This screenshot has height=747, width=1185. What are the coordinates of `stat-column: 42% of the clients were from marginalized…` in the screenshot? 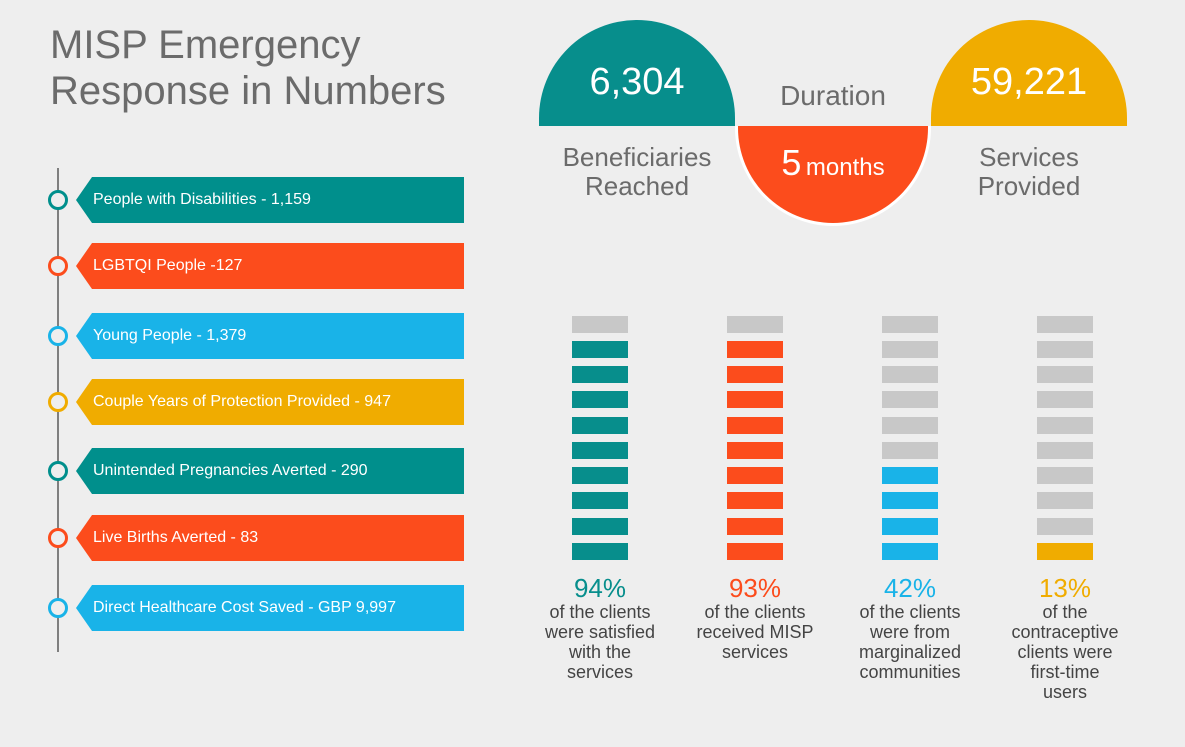 It's located at (910, 499).